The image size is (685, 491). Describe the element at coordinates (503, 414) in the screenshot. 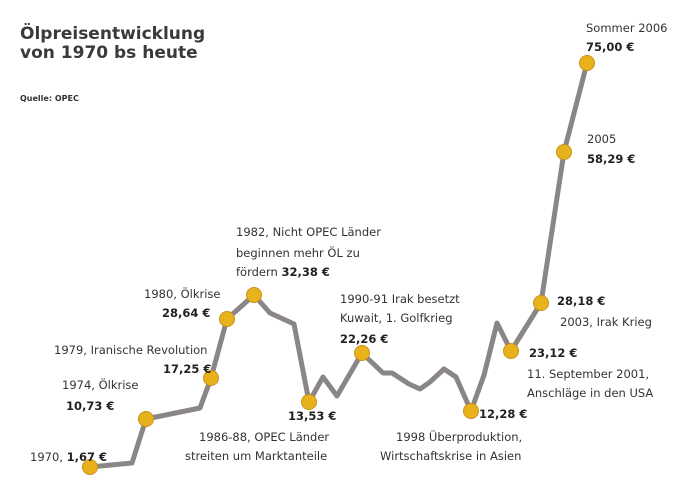

I see `value-1998: 12,28 €` at that location.